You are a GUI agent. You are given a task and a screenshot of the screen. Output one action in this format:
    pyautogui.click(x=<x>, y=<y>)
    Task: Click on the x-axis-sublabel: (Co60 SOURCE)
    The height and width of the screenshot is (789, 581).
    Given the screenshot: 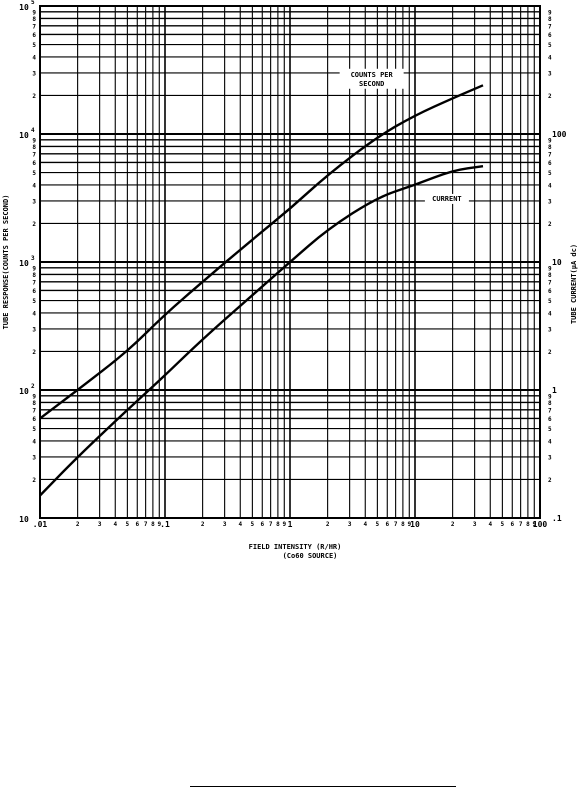 What is the action you would take?
    pyautogui.click(x=310, y=556)
    